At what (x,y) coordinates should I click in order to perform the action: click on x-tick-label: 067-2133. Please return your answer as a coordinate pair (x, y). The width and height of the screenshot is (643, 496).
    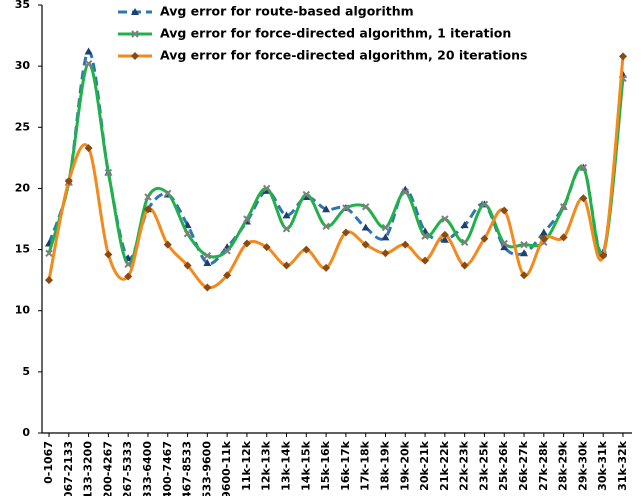
    Looking at the image, I should click on (68, 468).